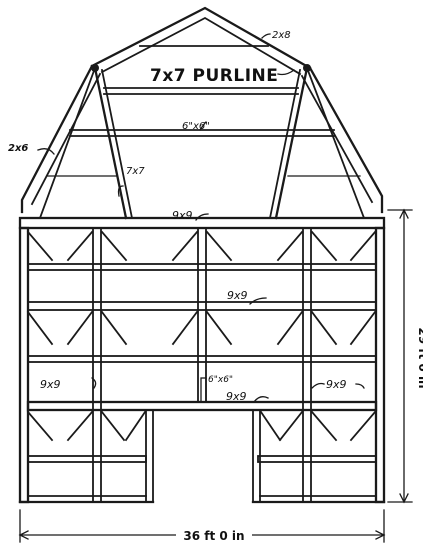 Image resolution: width=423 pixels, height=550 pixels. What do you see at coordinates (202, 406) in the screenshot?
I see `sill-beam` at bounding box center [202, 406].